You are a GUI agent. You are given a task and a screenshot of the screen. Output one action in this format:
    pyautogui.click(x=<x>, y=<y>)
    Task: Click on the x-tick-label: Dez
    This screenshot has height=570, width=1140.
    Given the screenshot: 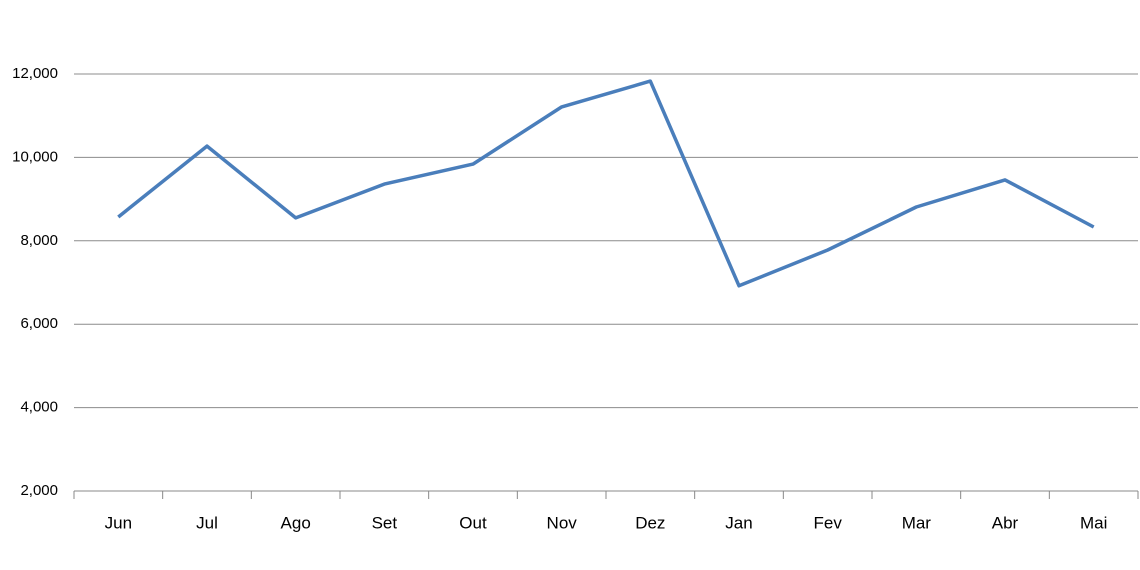 What is the action you would take?
    pyautogui.click(x=650, y=522)
    